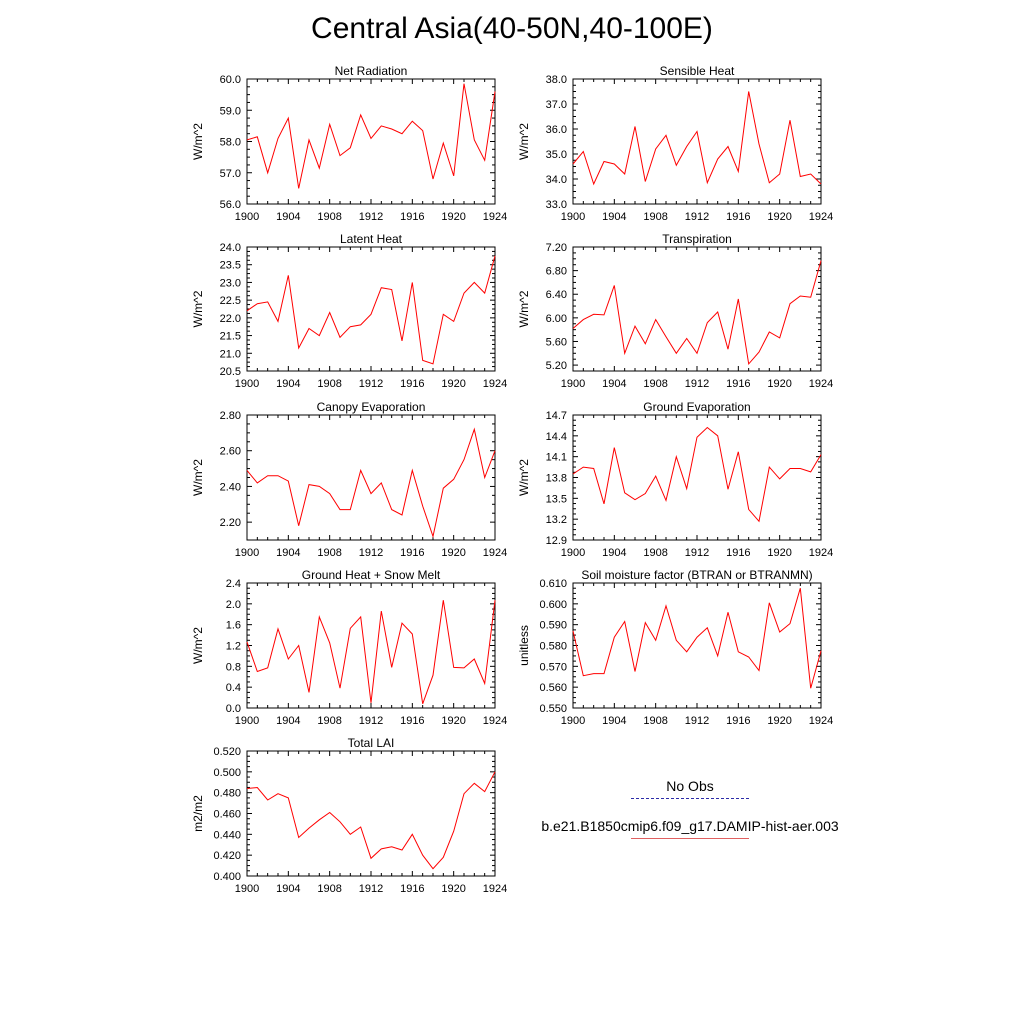 This screenshot has height=1024, width=1024. I want to click on y-tick-label: 38.0, so click(556, 80).